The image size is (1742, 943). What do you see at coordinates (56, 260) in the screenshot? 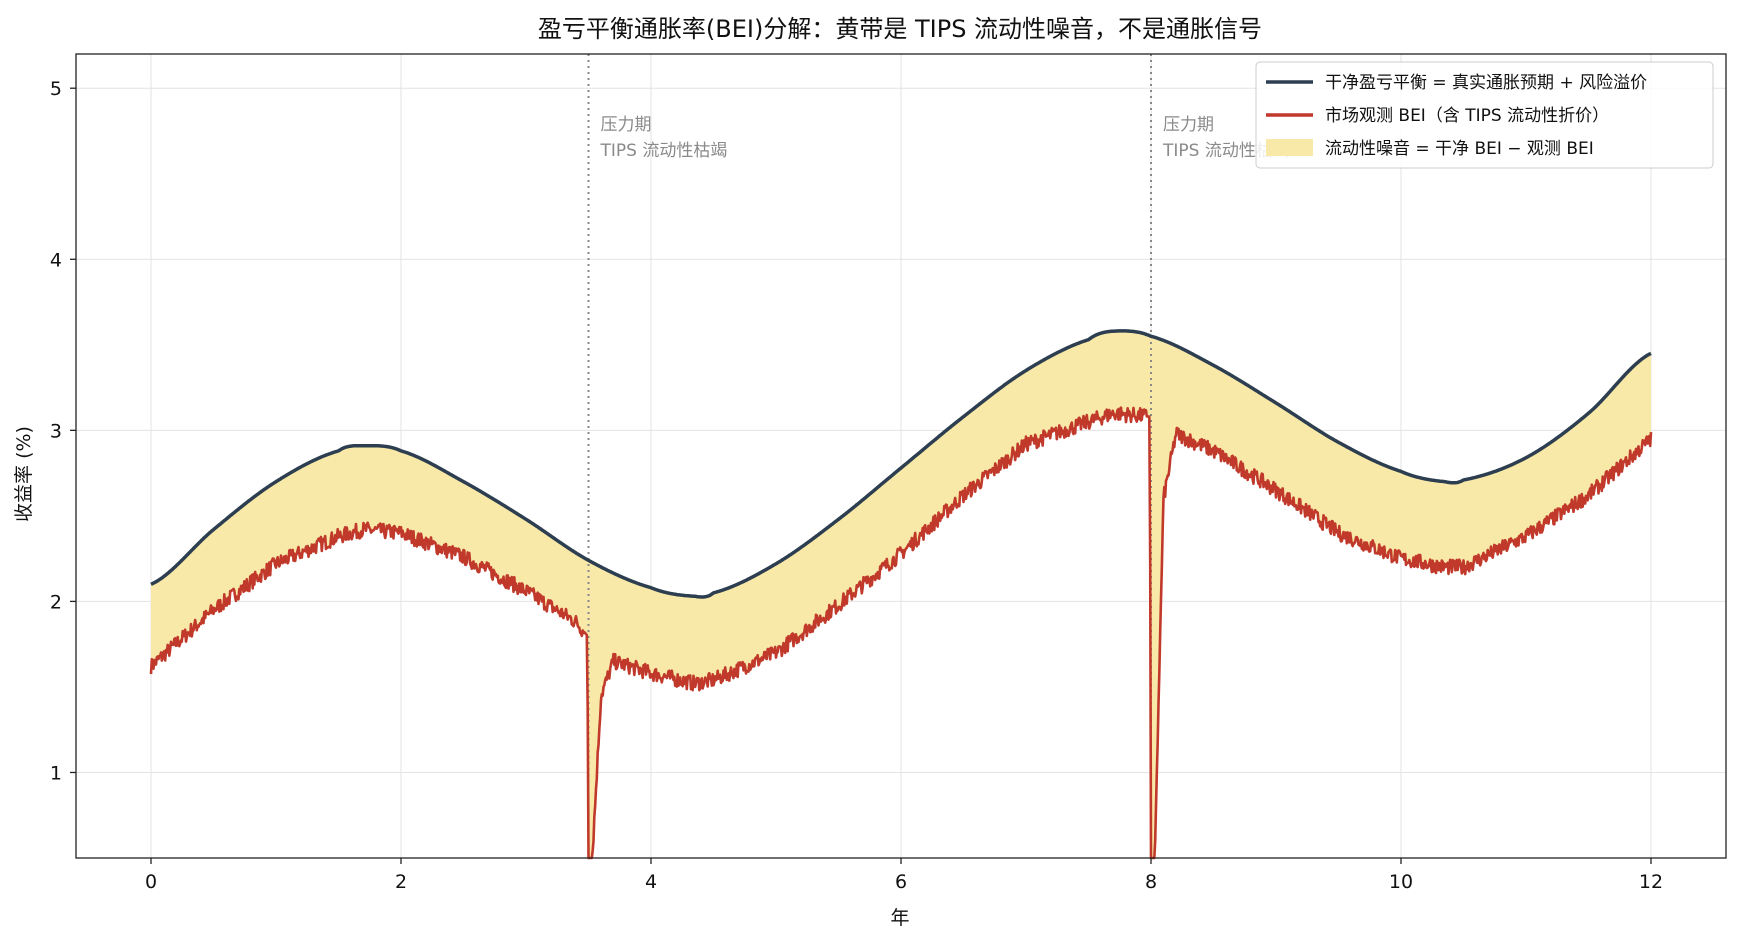
I see `y-tick-label: 4` at bounding box center [56, 260].